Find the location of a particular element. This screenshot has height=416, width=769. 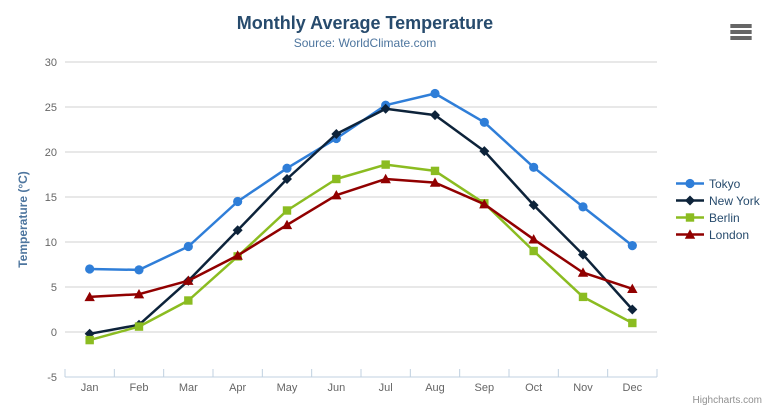

legend-marker-triangle-icon is located at coordinates (690, 234).